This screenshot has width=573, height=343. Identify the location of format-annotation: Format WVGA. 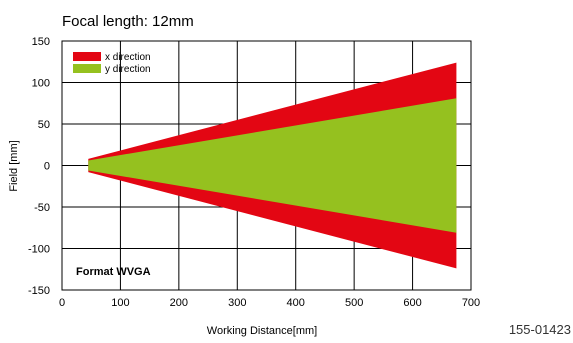
(113, 272).